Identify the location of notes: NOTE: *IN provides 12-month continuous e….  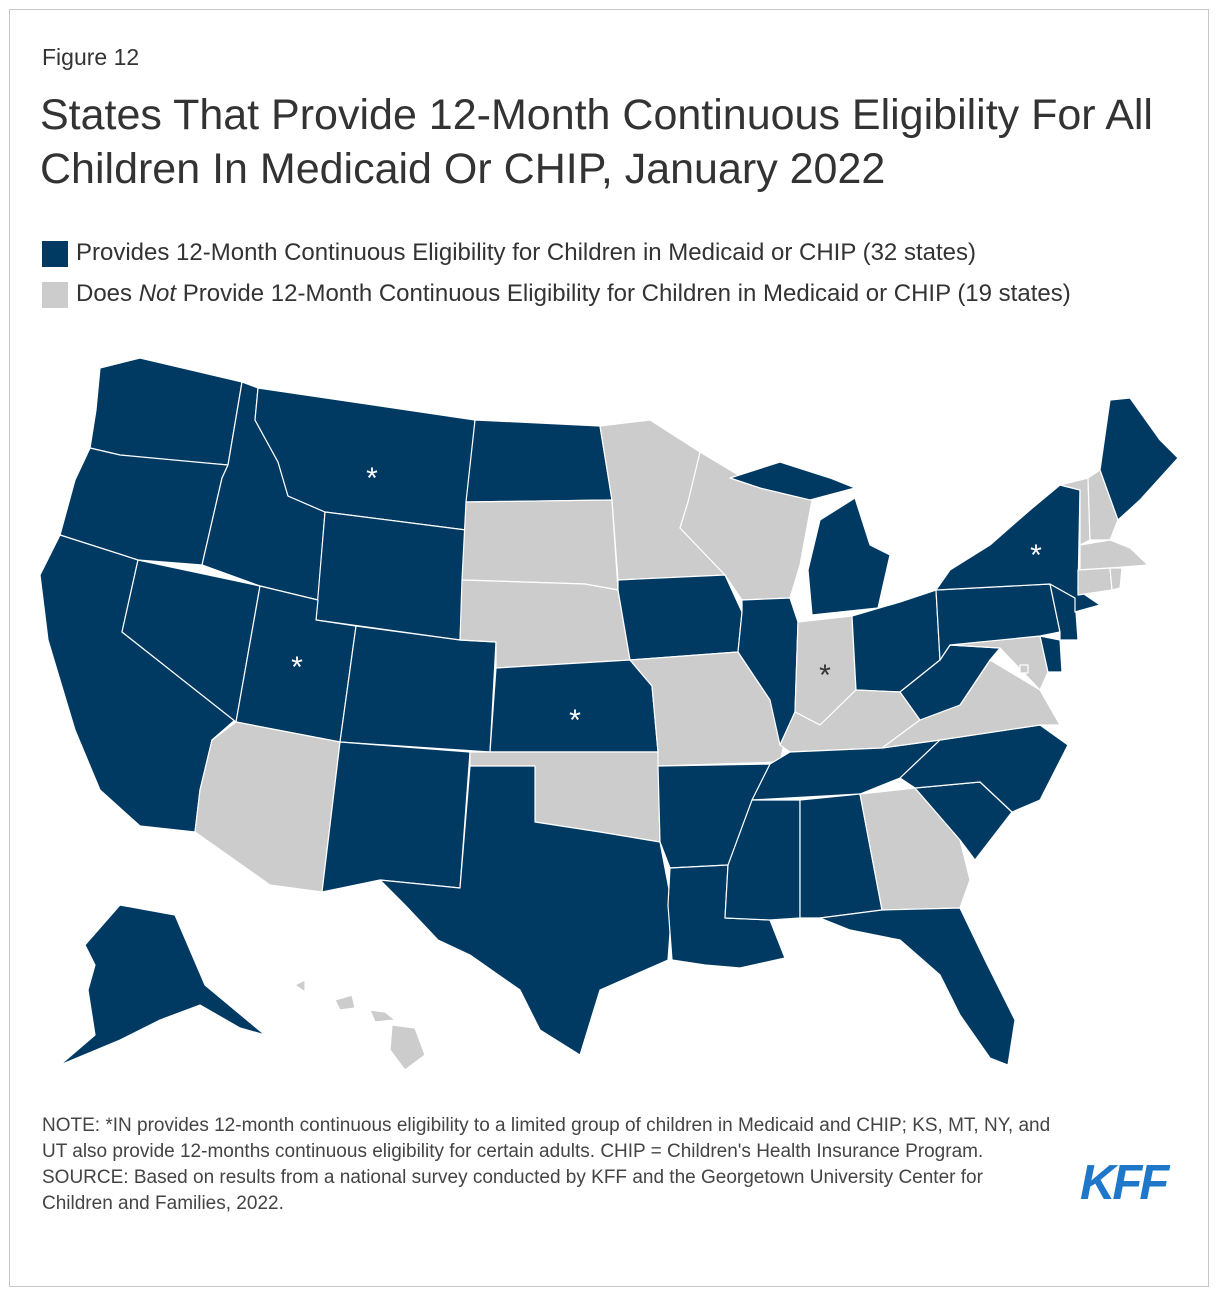
(547, 1165).